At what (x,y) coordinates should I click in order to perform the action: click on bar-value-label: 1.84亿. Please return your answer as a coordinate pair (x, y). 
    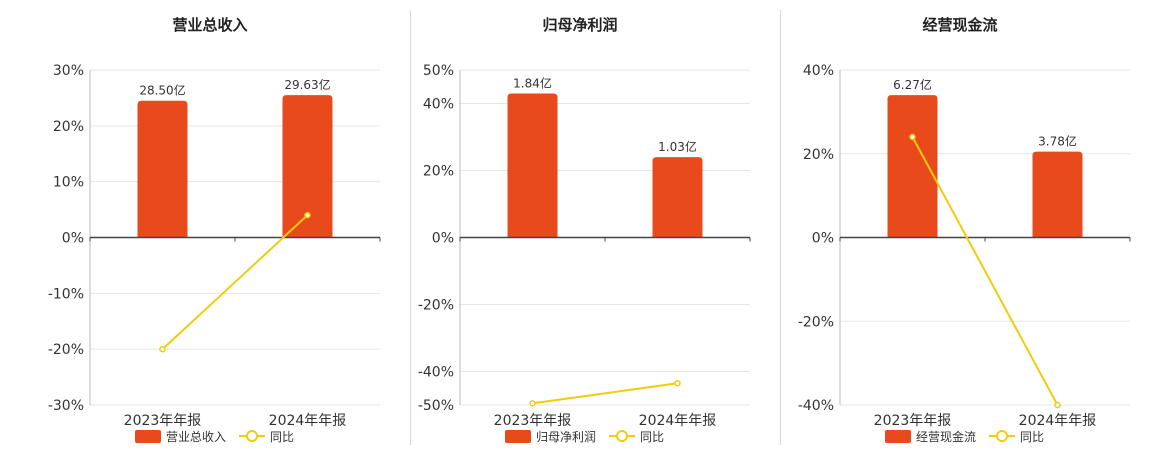
    Looking at the image, I should click on (532, 82).